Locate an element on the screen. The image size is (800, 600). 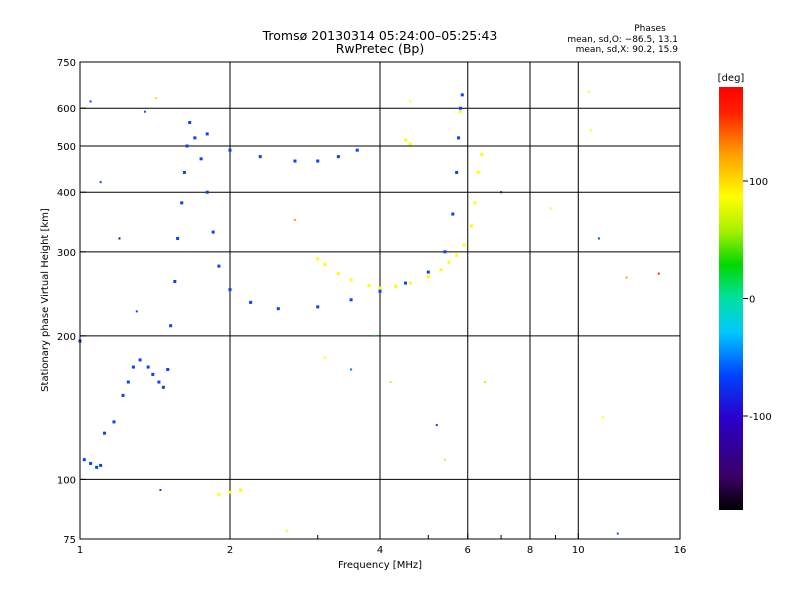
colorbar-ticks: 100 0 -100 is located at coordinates (757, 300).